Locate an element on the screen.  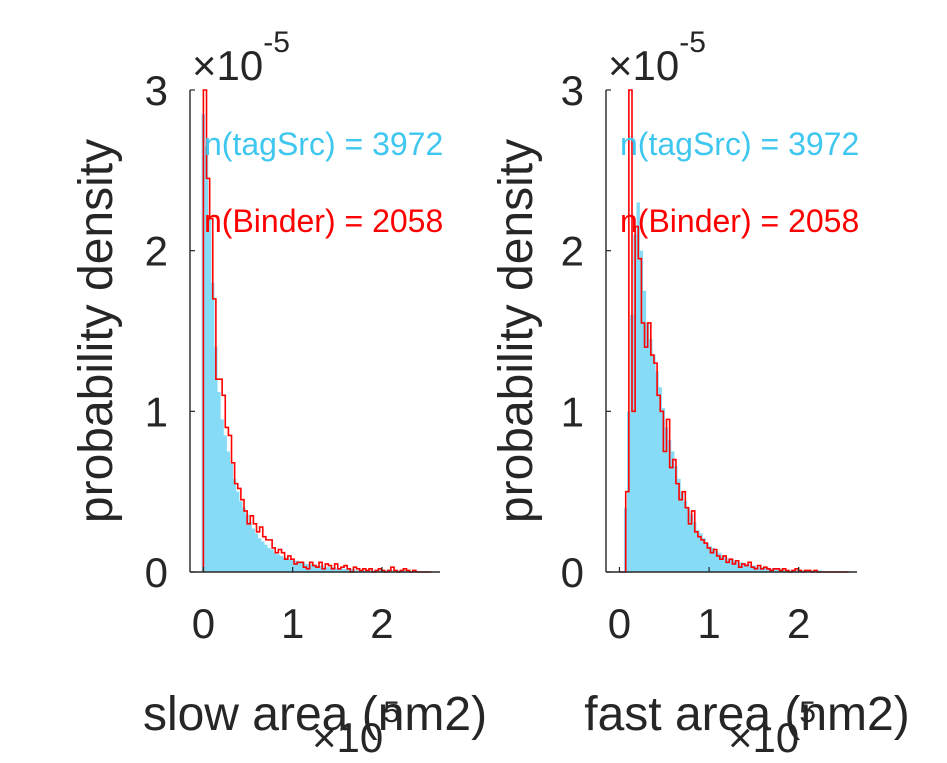
x-tick-label: 0 is located at coordinates (203, 623).